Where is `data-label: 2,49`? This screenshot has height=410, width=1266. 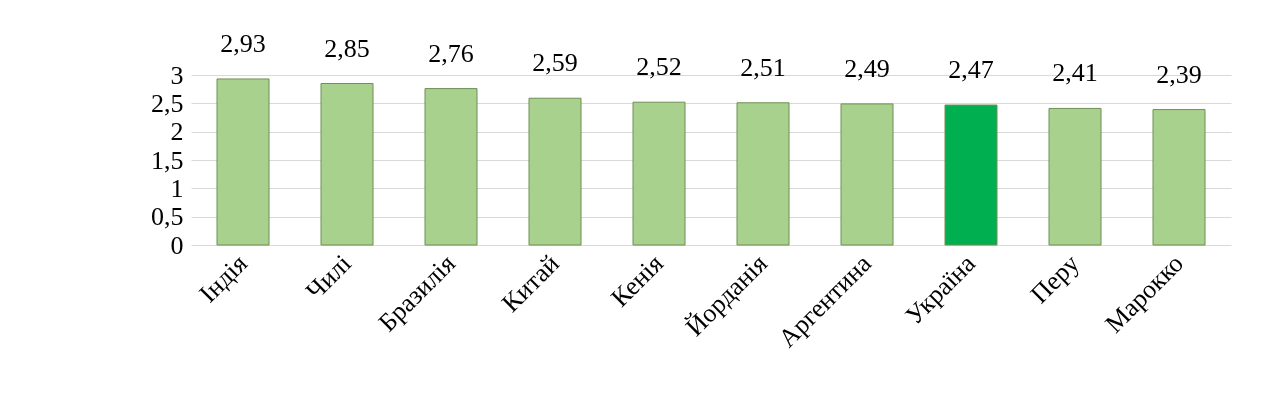 data-label: 2,49 is located at coordinates (867, 68).